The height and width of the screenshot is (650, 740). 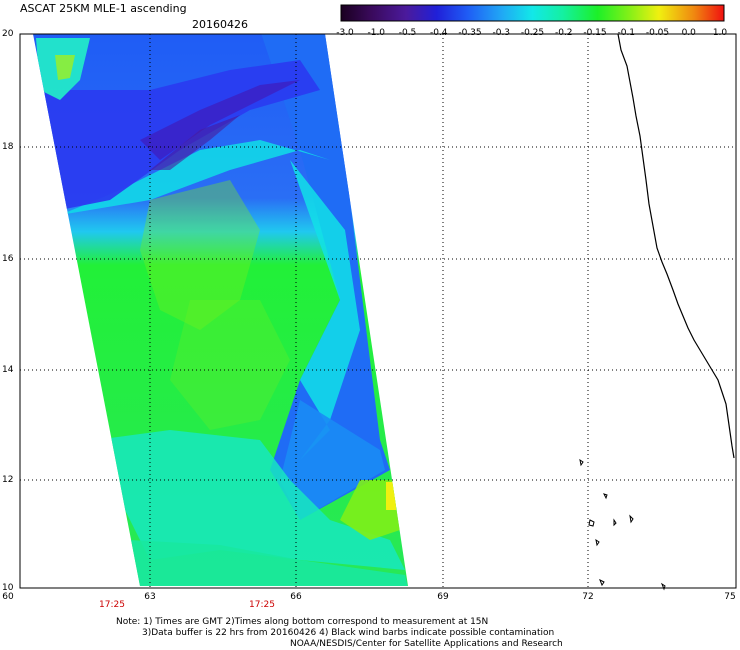 What do you see at coordinates (720, 33) in the screenshot?
I see `colorbar-tick-label: 1.0` at bounding box center [720, 33].